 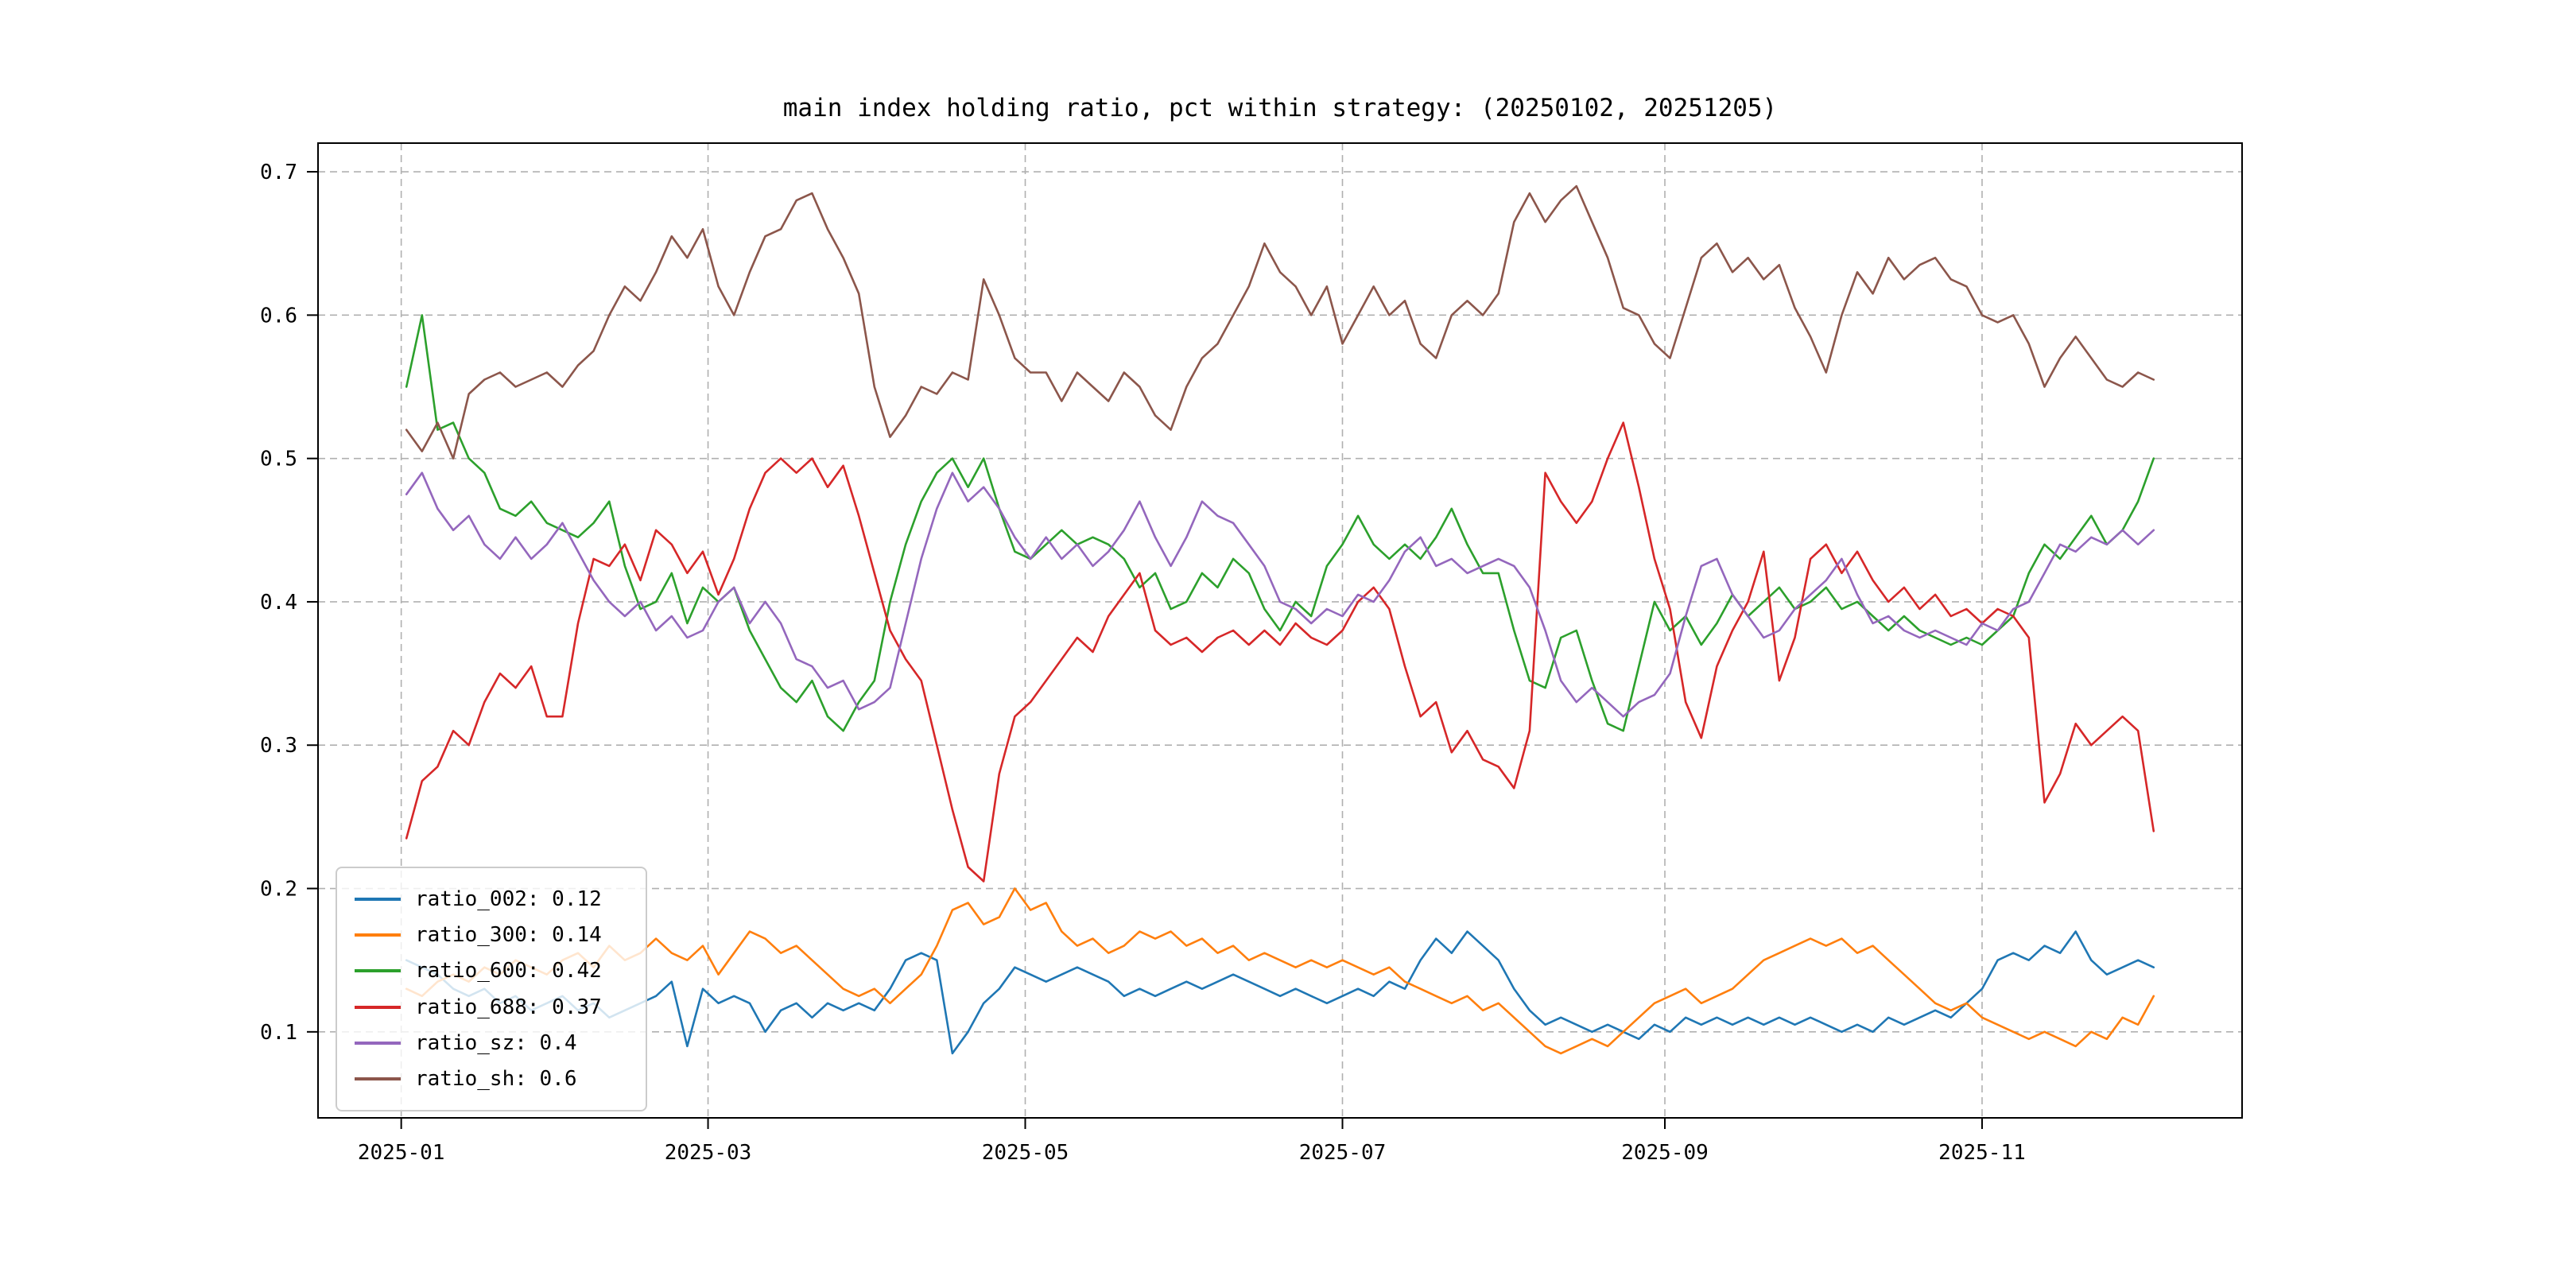 I want to click on legend-item-ratio_600: ratio_600: 0.42, so click(x=491, y=971).